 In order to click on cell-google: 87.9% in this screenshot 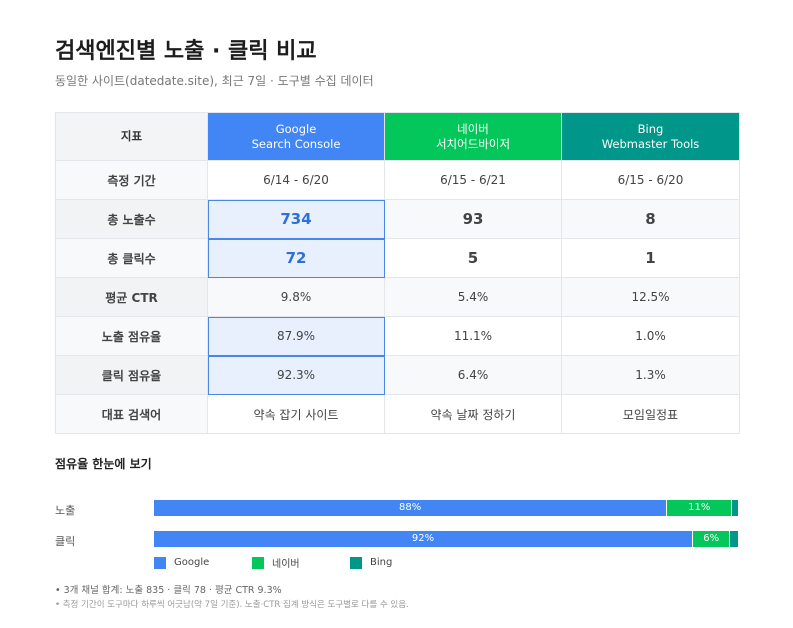, I will do `click(296, 336)`.